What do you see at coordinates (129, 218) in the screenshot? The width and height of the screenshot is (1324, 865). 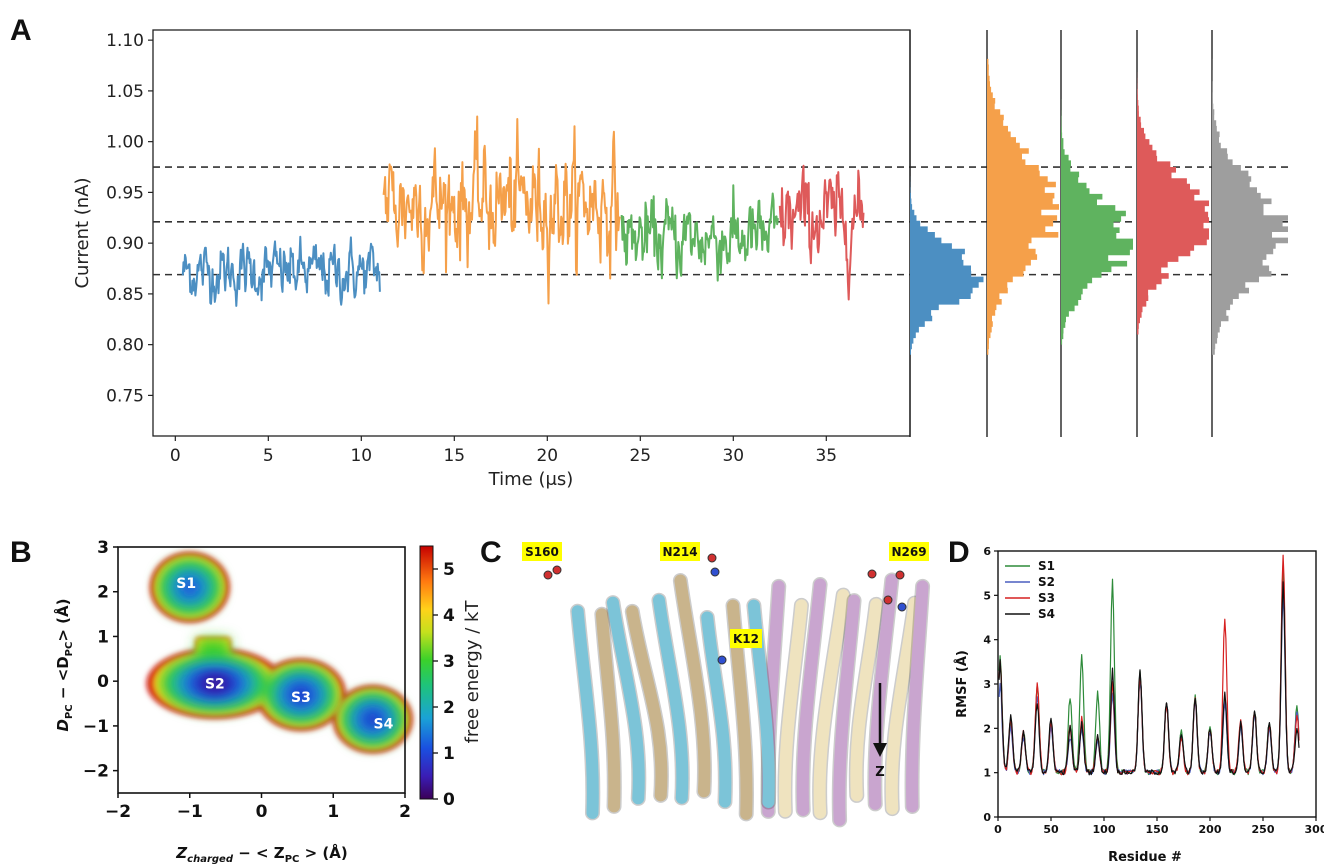 I see `y-axis-ticks: 0.75 0.80 0.85 0.90 0.95 1.00 1.05 1.10` at bounding box center [129, 218].